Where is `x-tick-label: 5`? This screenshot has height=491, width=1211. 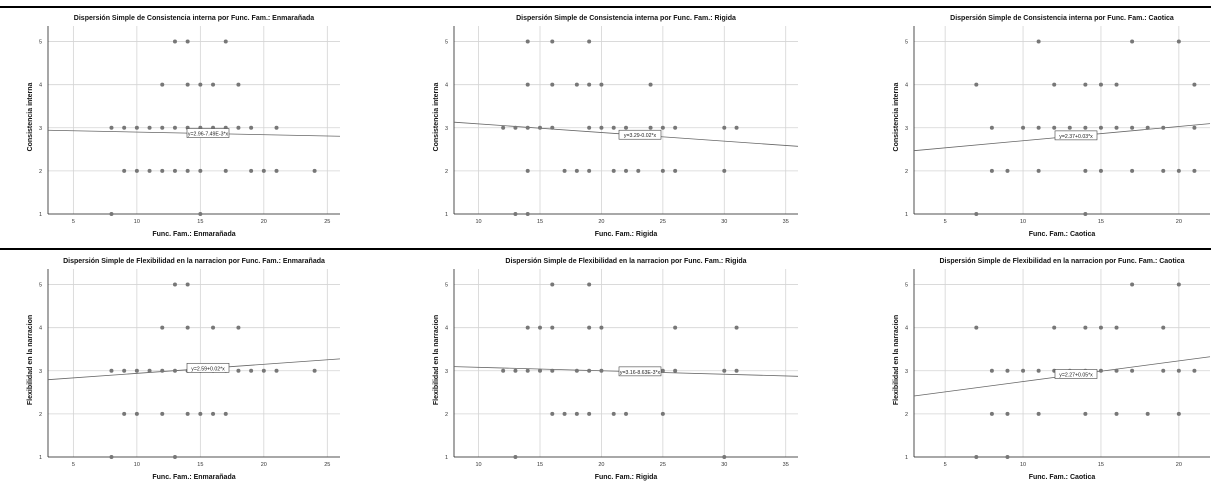 x-tick-label: 5 is located at coordinates (945, 222).